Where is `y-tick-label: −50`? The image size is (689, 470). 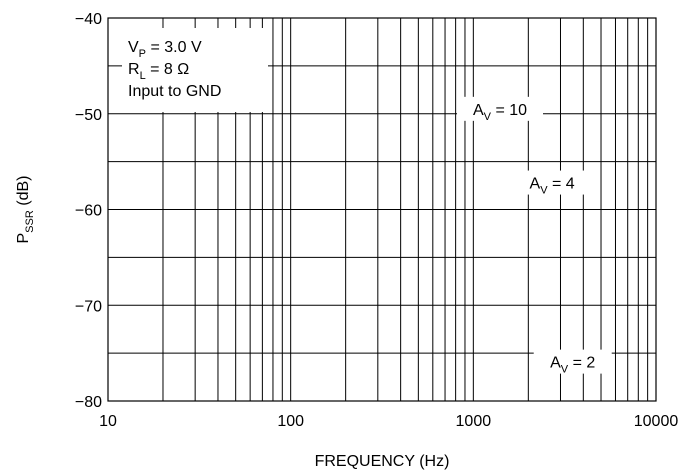 y-tick-label: −50 is located at coordinates (88, 115).